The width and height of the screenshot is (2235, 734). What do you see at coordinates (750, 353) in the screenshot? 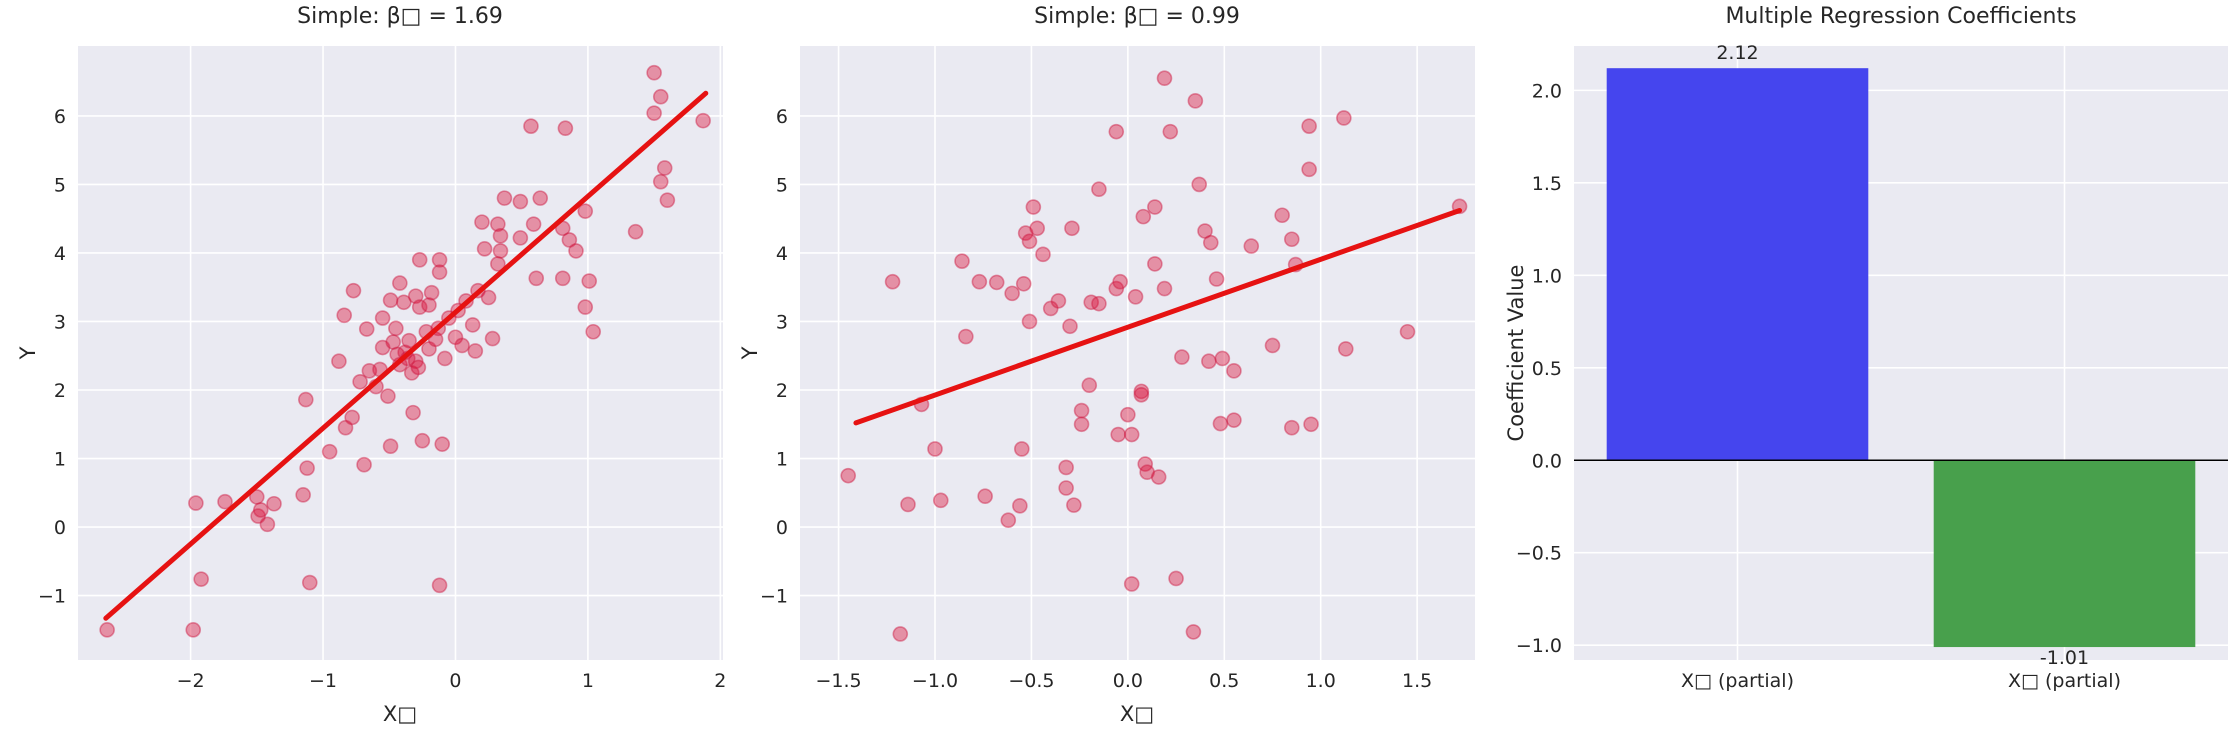
I see `subplot2-yaxis-label: Y` at bounding box center [750, 353].